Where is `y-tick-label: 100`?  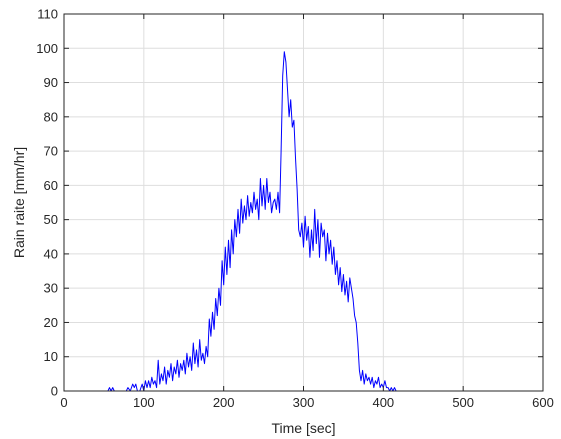 y-tick-label: 100 is located at coordinates (47, 48).